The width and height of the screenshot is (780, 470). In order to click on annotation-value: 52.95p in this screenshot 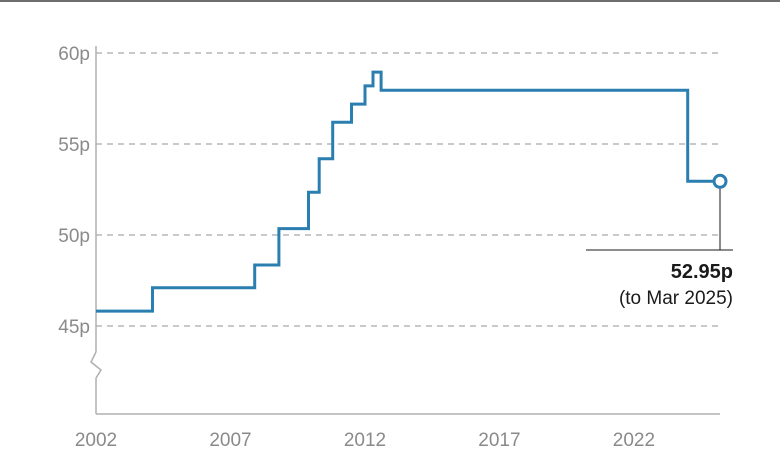, I will do `click(702, 272)`.